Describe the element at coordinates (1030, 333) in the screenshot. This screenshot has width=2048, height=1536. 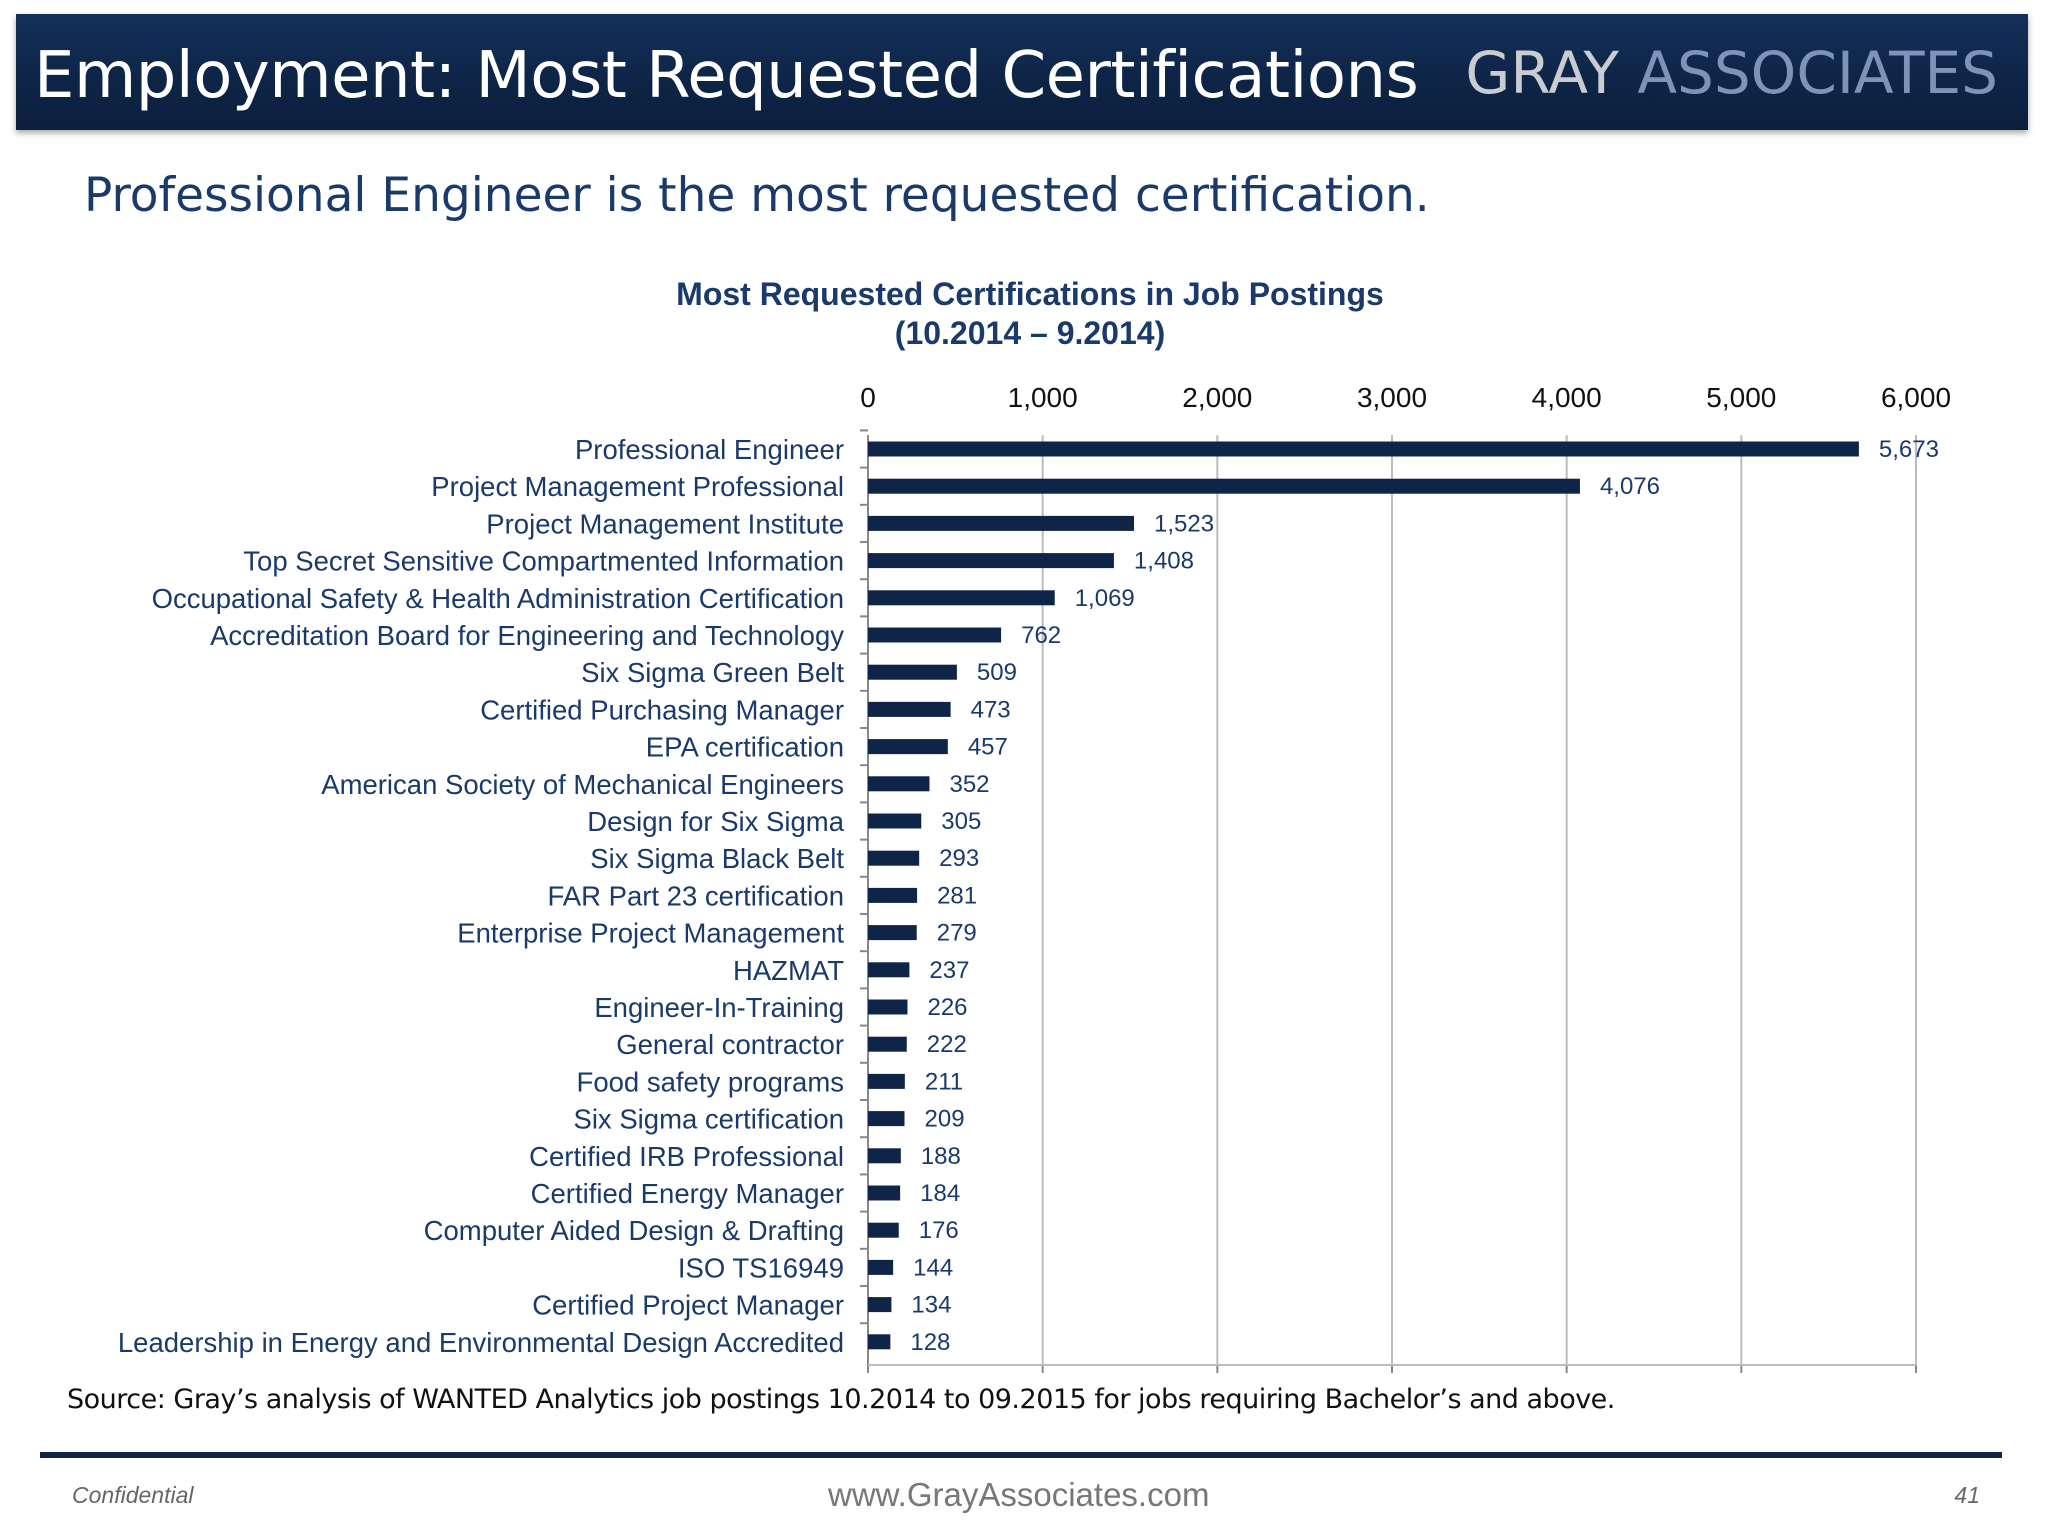
I see `chart-title-date-range: (10.2014 – 9.2014)` at that location.